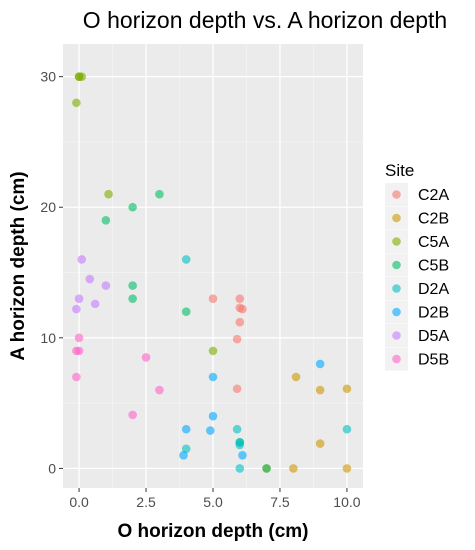 This screenshot has height=550, width=475. I want to click on y-axis-ticks: 0 10 20 30, so click(51, 272).